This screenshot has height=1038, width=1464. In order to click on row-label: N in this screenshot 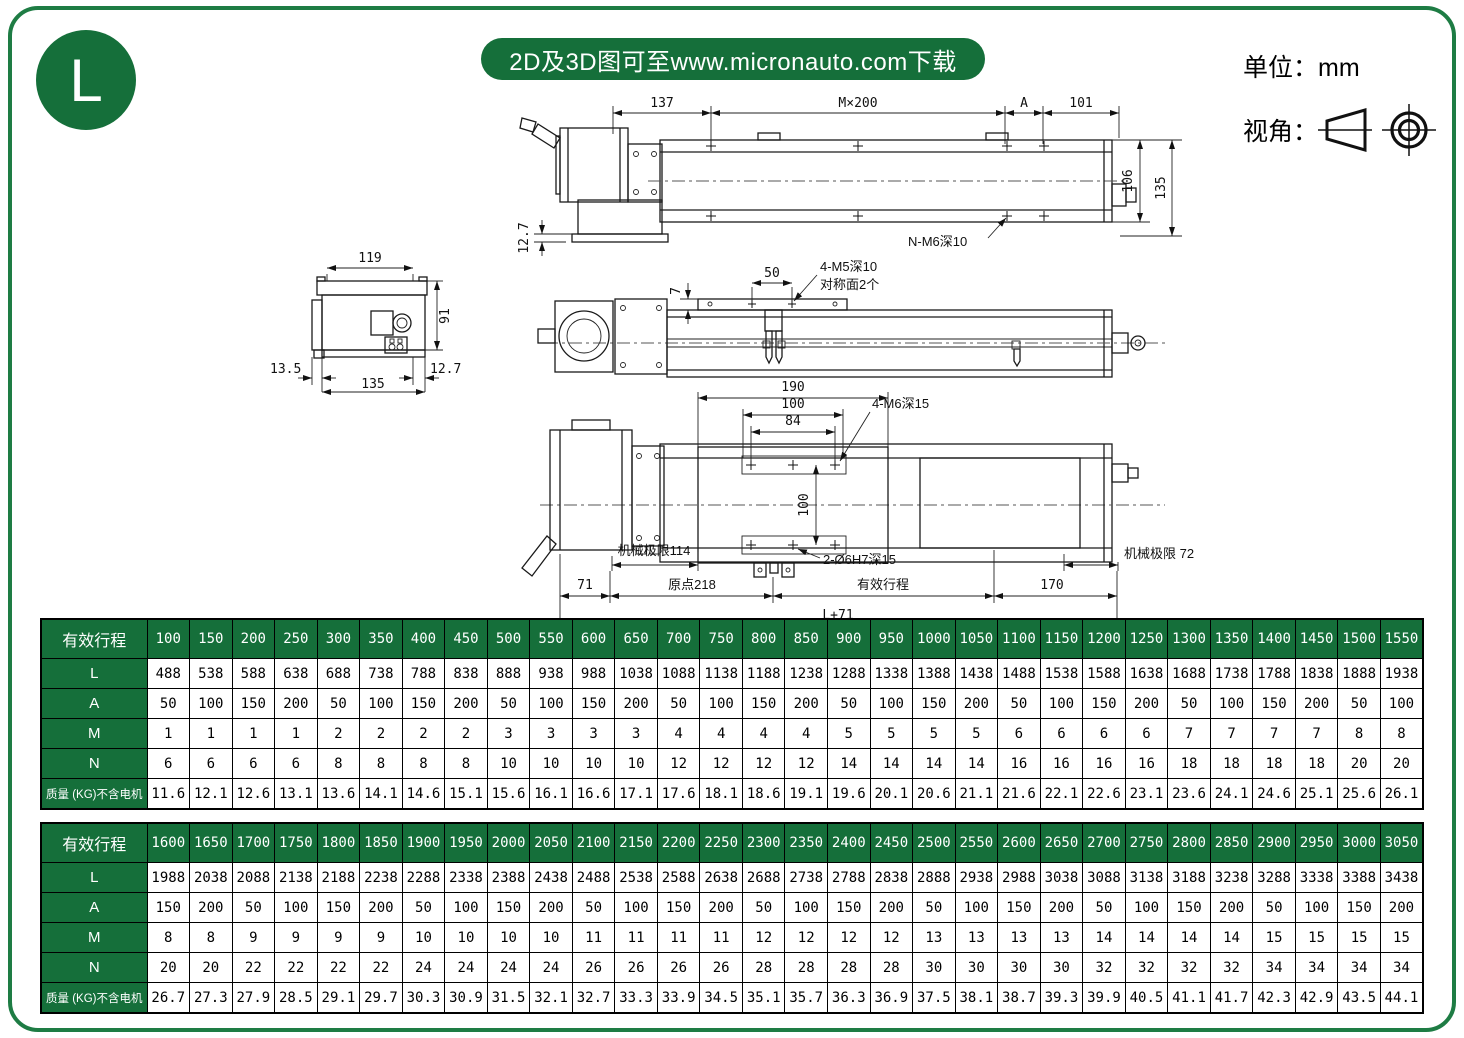, I will do `click(94, 763)`.